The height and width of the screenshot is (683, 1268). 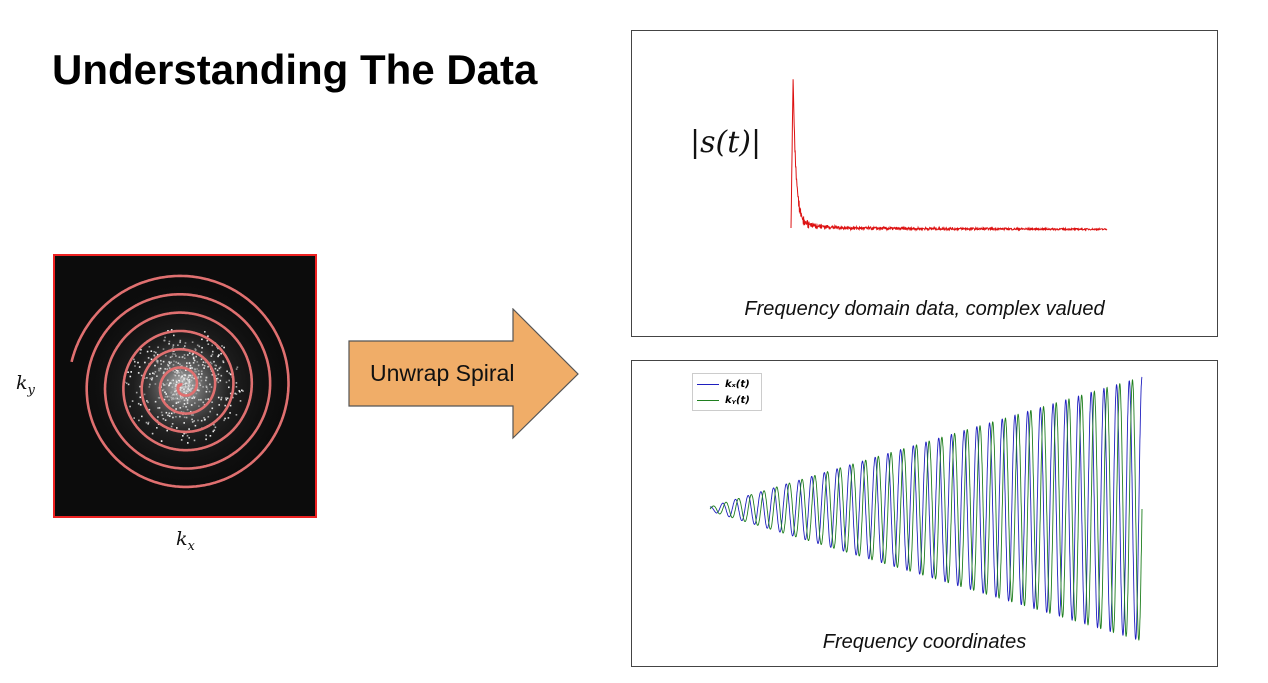 What do you see at coordinates (726, 142) in the screenshot?
I see `signal-label: |s(t)|` at bounding box center [726, 142].